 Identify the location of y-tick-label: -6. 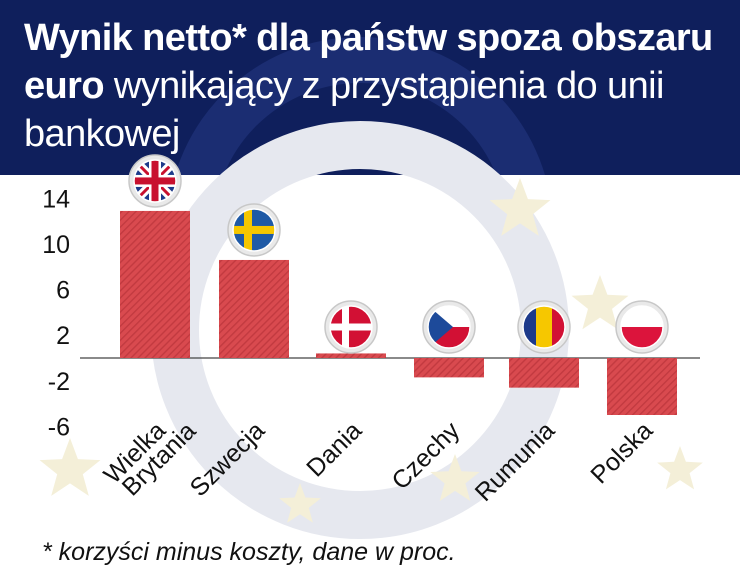
(59, 427).